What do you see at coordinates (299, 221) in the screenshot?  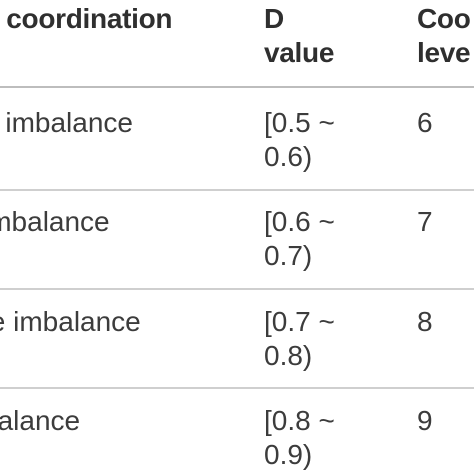 I see `row-2-range-line1: [0.6 ~` at bounding box center [299, 221].